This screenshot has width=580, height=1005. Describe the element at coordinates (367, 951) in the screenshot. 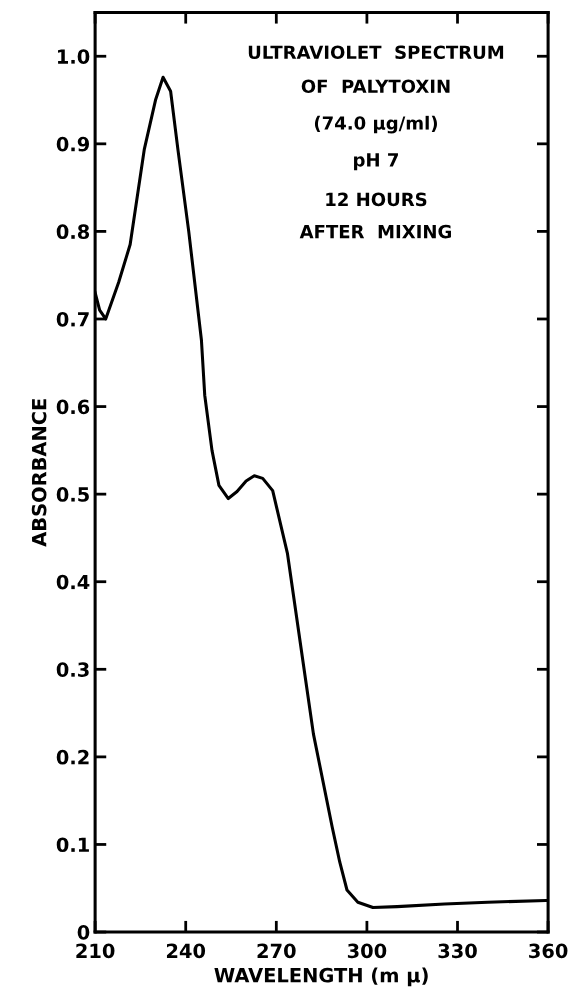

I see `x-tick-label: 300` at that location.